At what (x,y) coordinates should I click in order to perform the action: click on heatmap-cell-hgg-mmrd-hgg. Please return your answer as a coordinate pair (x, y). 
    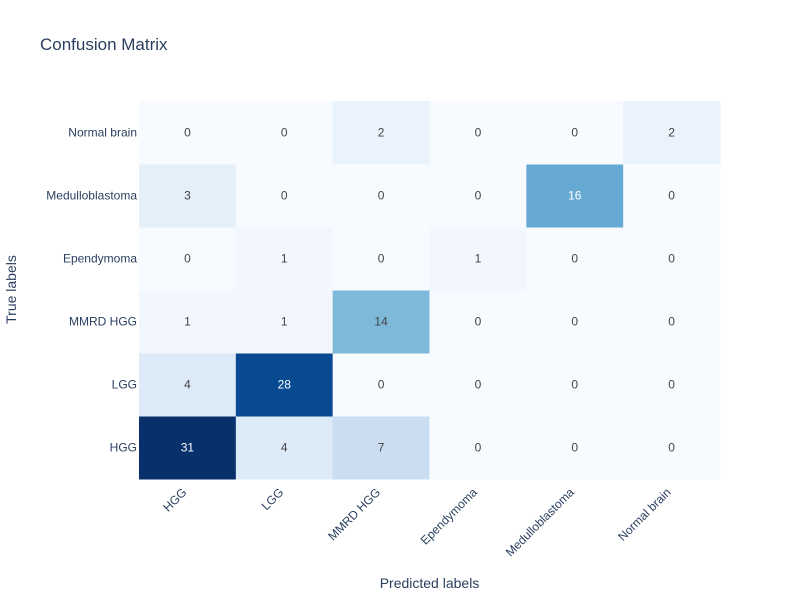
    Looking at the image, I should click on (381, 448).